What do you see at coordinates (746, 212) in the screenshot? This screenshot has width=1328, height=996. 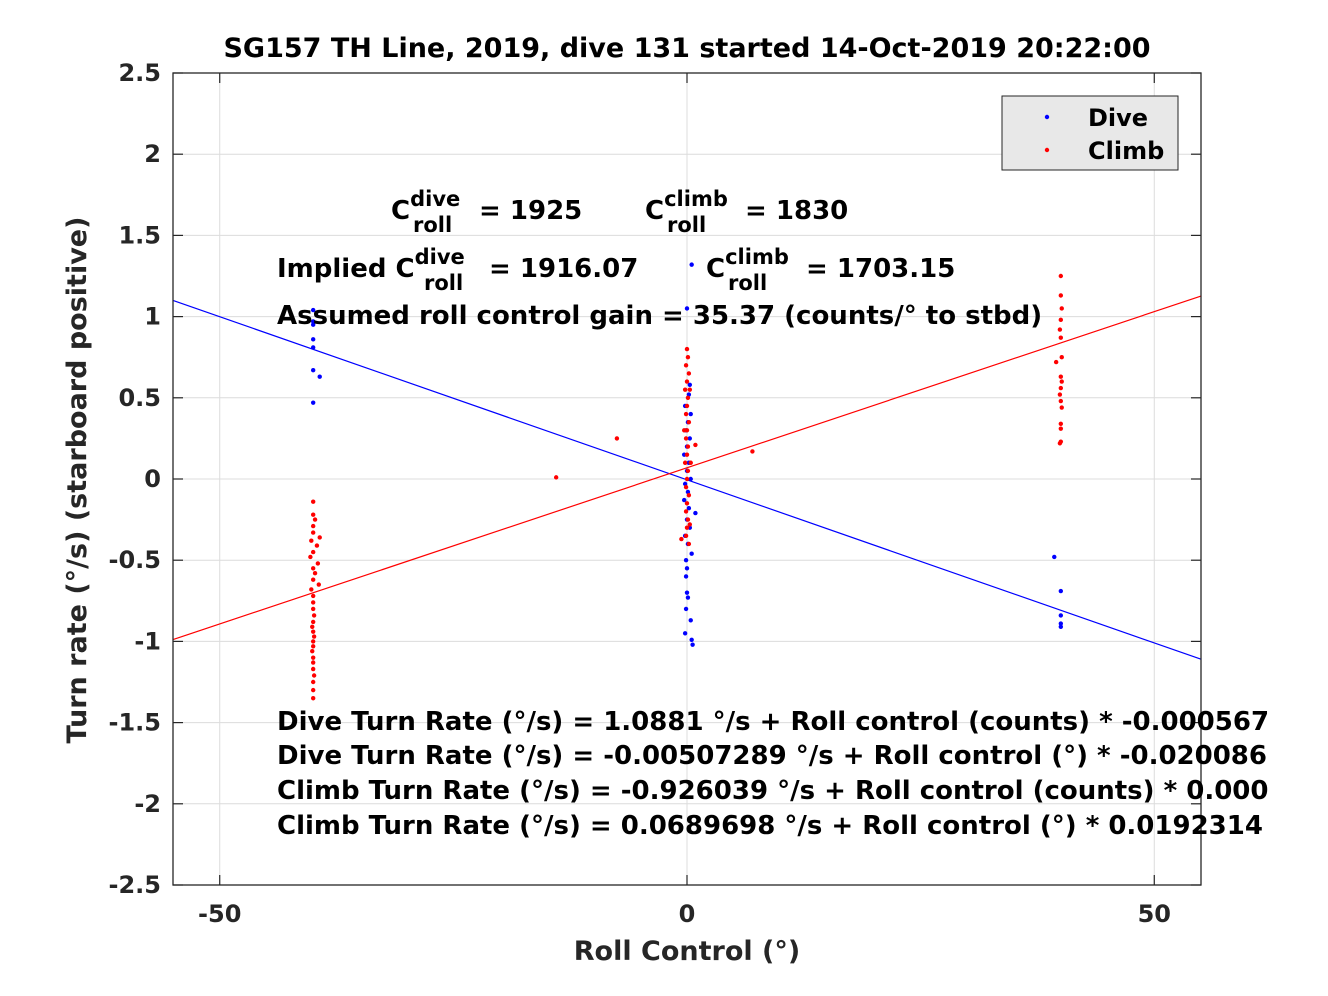 I see `c-climb-annotation: Cclimb roll = 1830` at bounding box center [746, 212].